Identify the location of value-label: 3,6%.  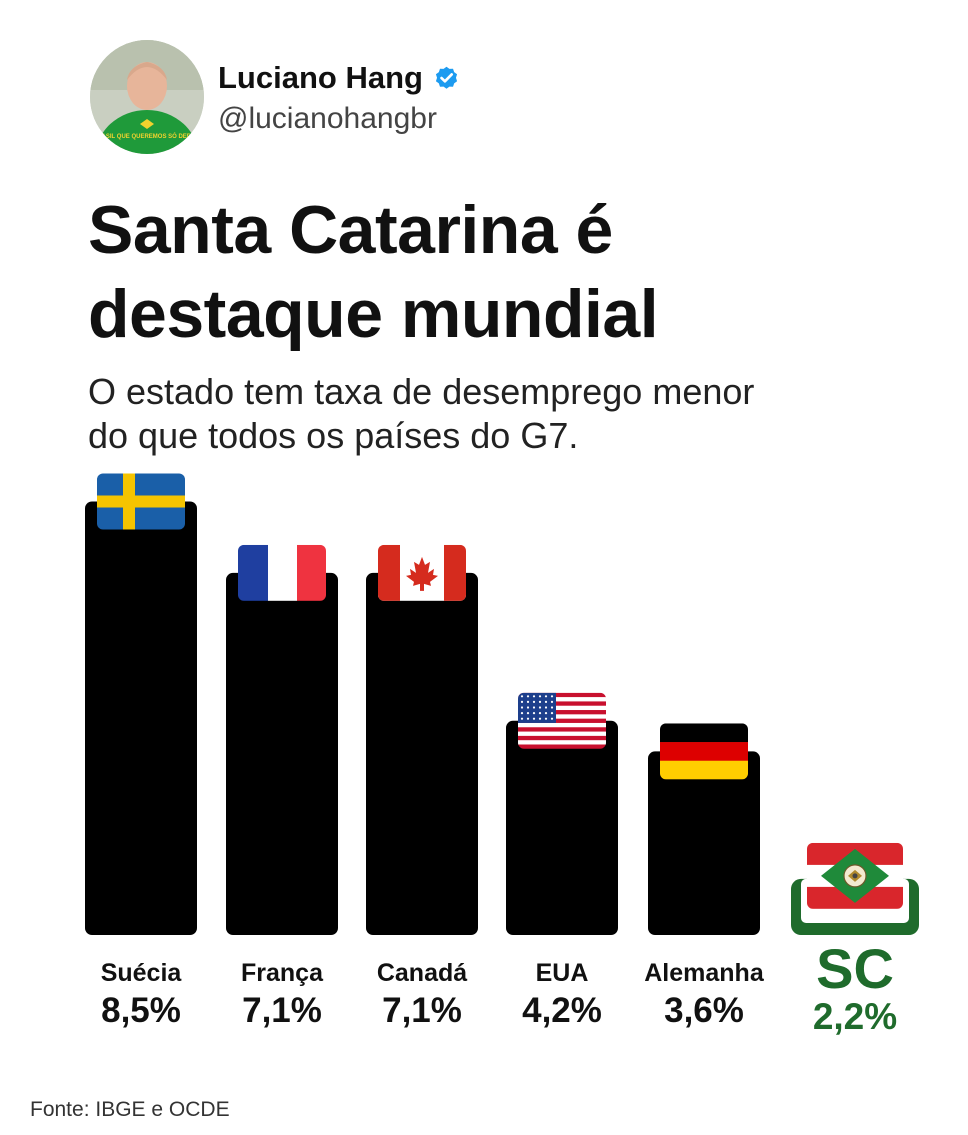
(704, 1010).